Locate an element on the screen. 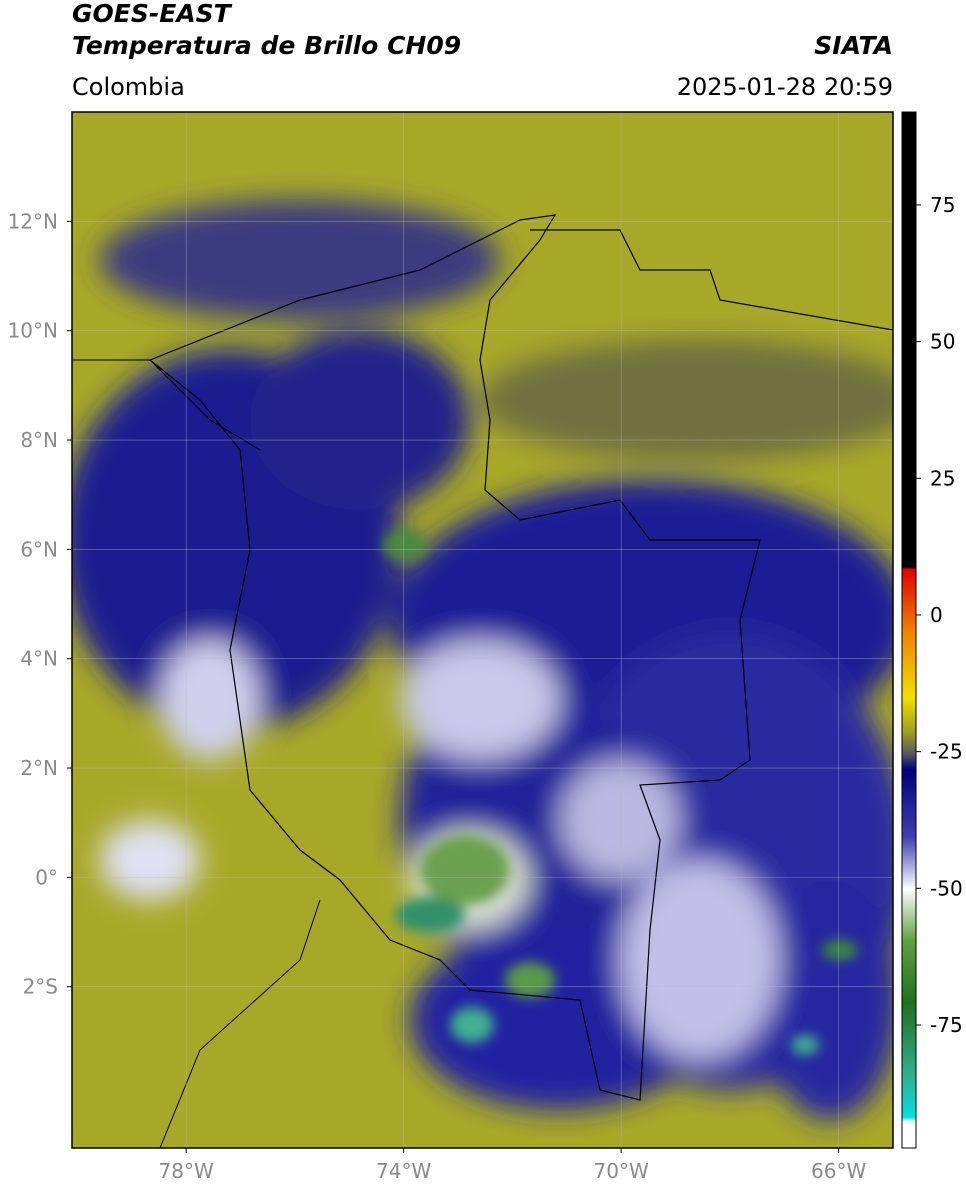 The height and width of the screenshot is (1190, 966). x-tick-label: 66°W is located at coordinates (838, 1171).